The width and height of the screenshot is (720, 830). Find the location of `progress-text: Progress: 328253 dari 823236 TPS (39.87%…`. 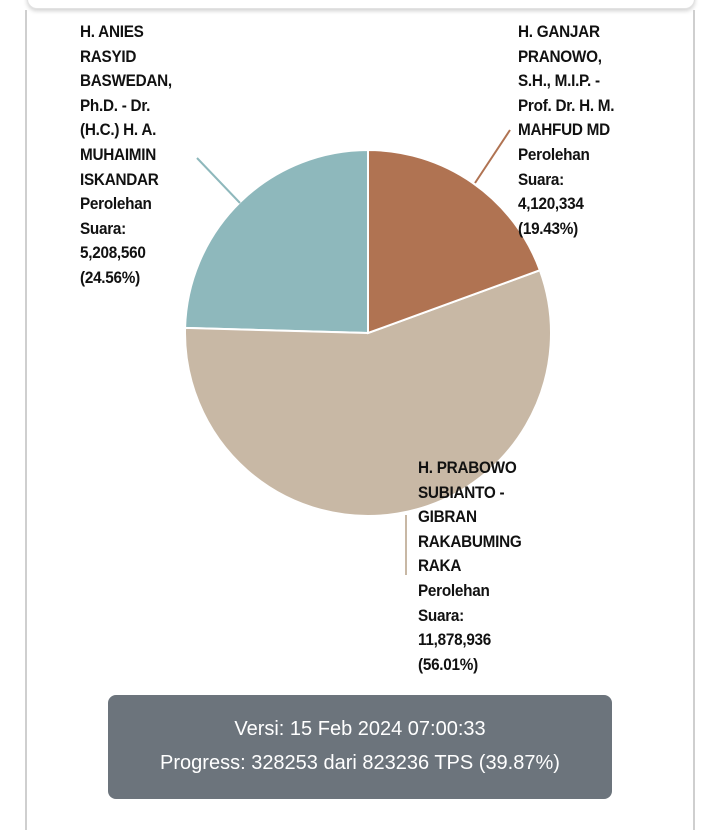

progress-text: Progress: 328253 dari 823236 TPS (39.87%… is located at coordinates (360, 763).